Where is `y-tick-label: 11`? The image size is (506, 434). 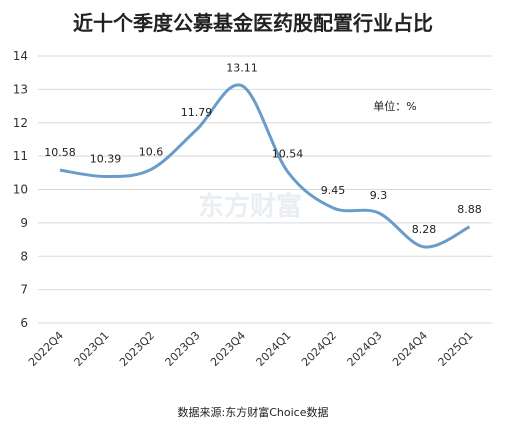 y-tick-label: 11 is located at coordinates (20, 156).